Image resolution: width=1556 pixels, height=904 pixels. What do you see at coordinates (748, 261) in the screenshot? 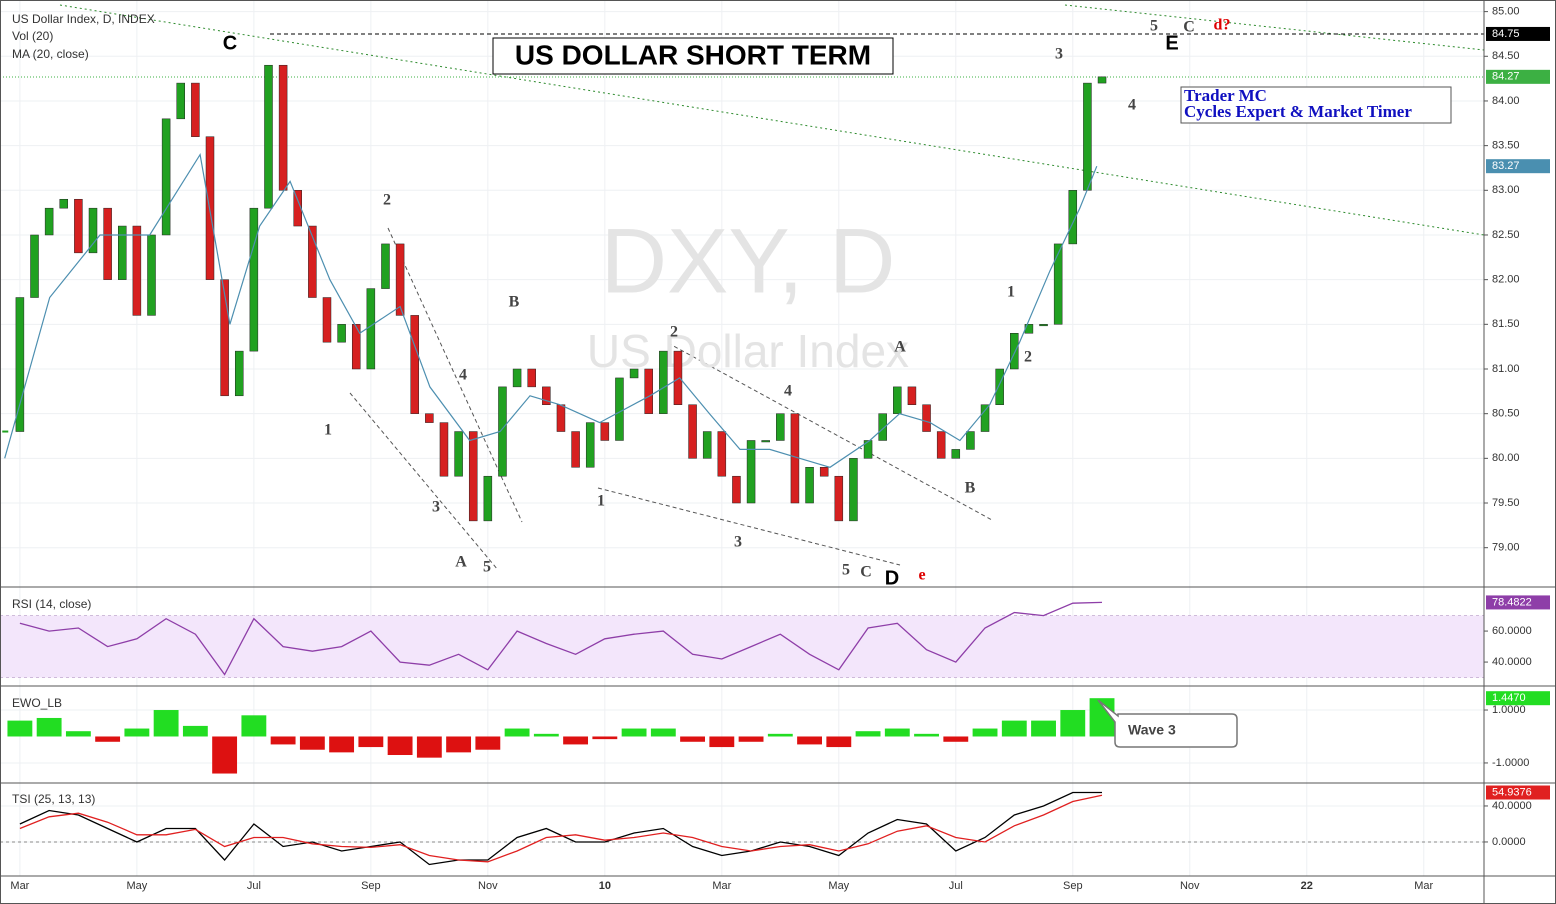
I see `watermark: DXY, D` at bounding box center [748, 261].